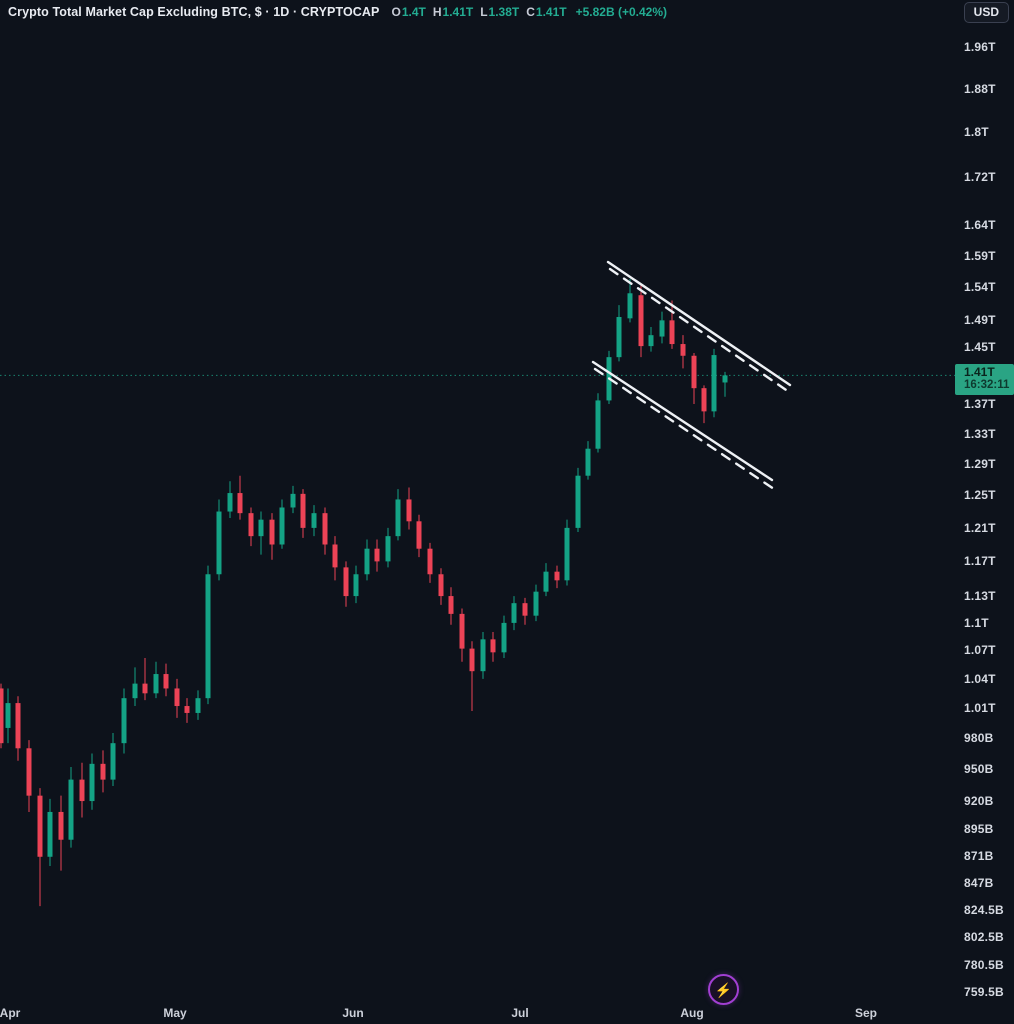  What do you see at coordinates (437, 12) in the screenshot?
I see `high-label: H` at bounding box center [437, 12].